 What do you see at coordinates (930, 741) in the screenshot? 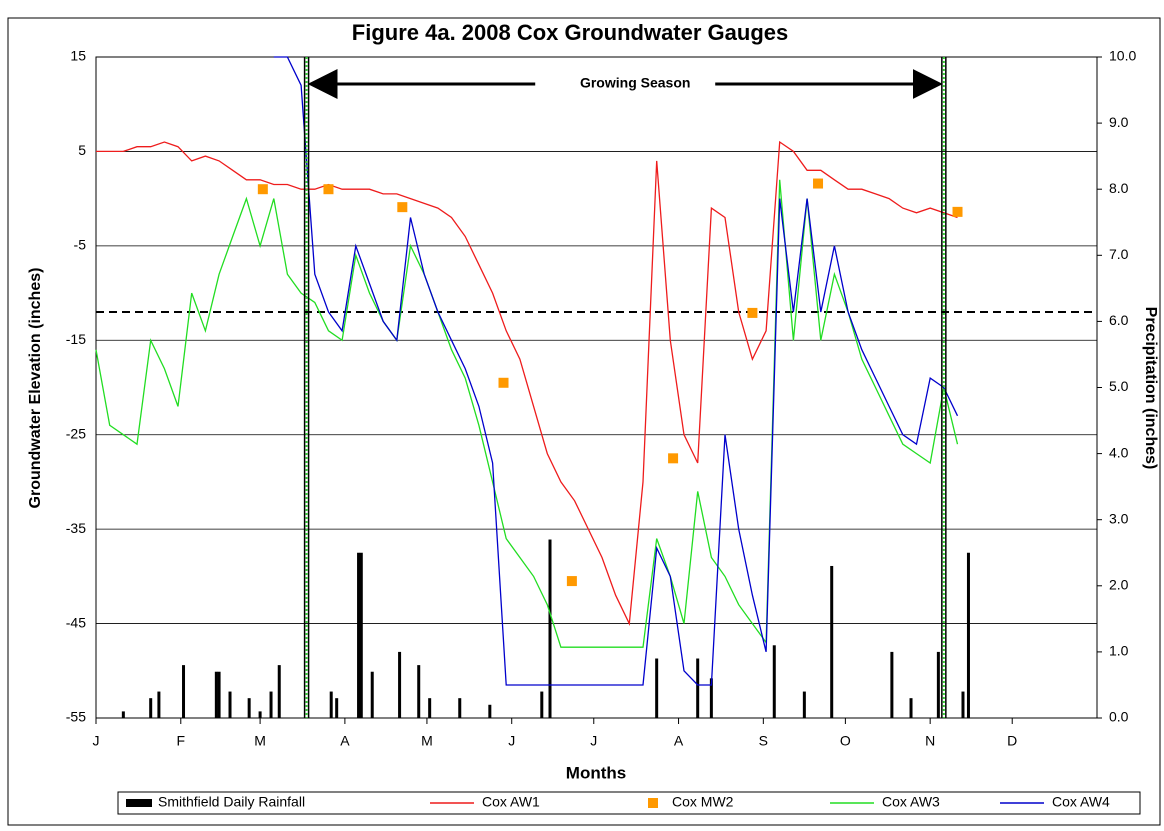
I see `x-tick-label: N` at bounding box center [930, 741].